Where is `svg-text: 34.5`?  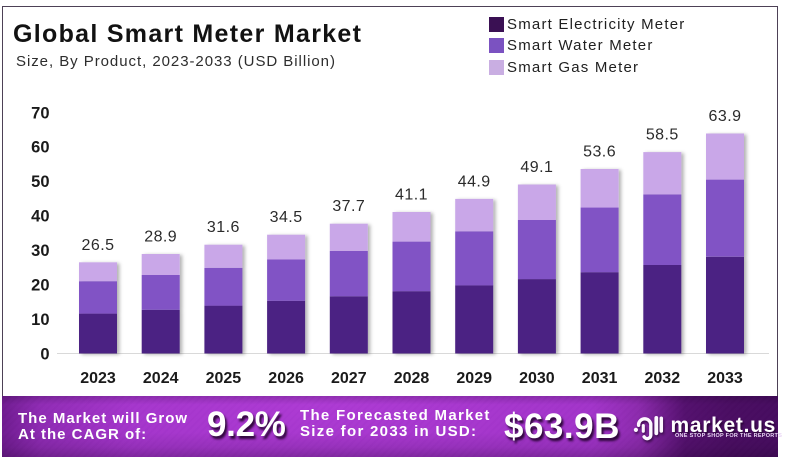 svg-text: 34.5 is located at coordinates (286, 217).